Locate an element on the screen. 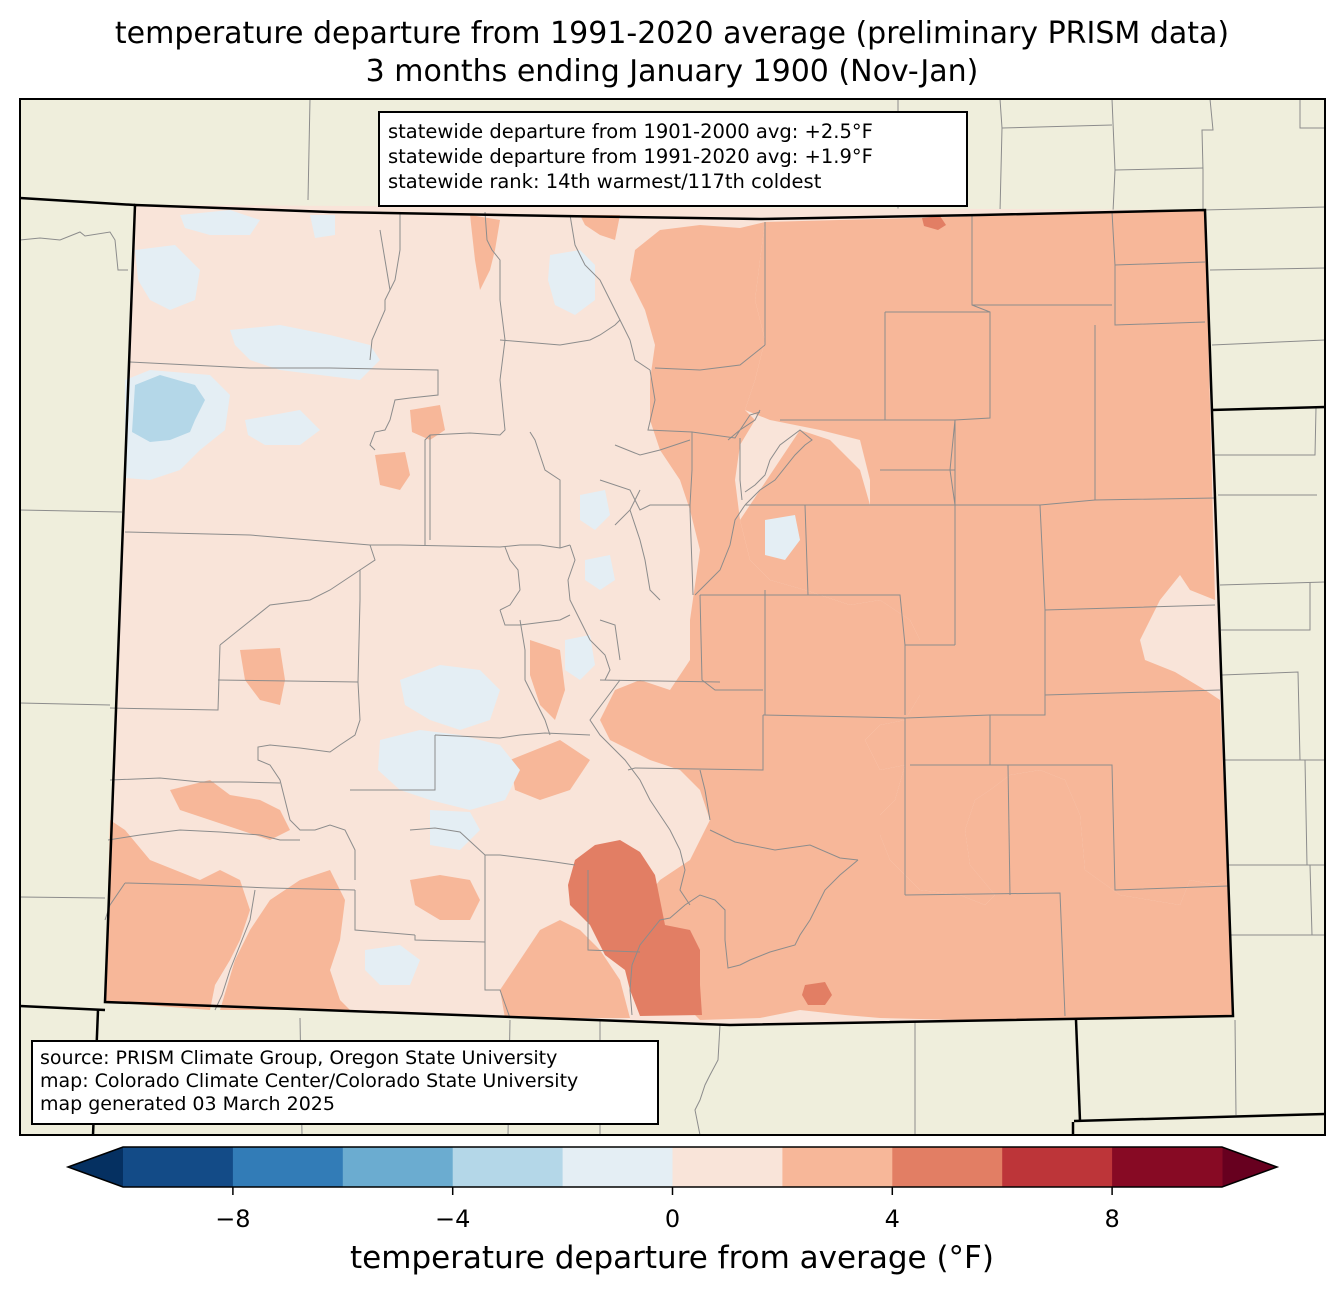  colorbar-tick-label: 8 is located at coordinates (1112, 1219).